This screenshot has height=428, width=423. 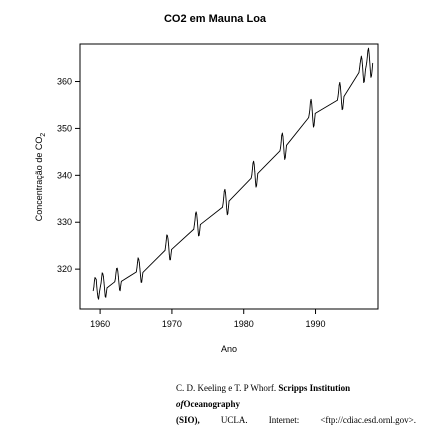 I want to click on y-tick-label: 360, so click(x=64, y=82).